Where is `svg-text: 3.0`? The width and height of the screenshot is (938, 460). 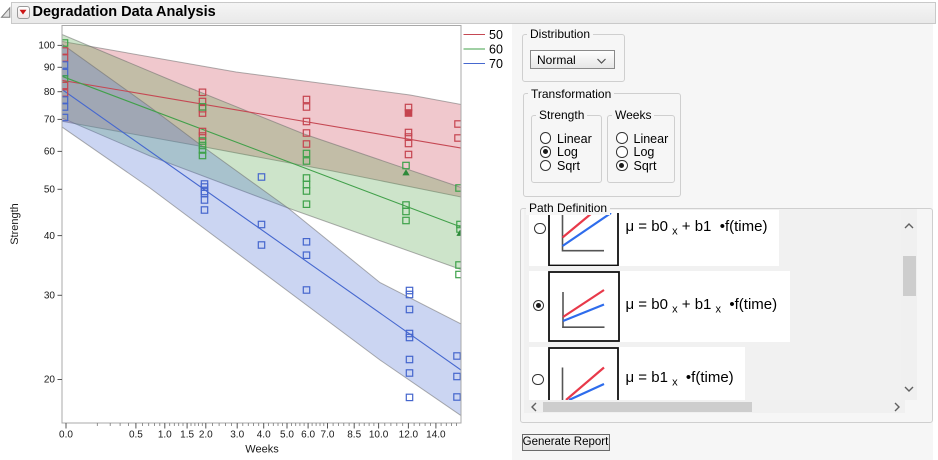
svg-text: 3.0 is located at coordinates (237, 435).